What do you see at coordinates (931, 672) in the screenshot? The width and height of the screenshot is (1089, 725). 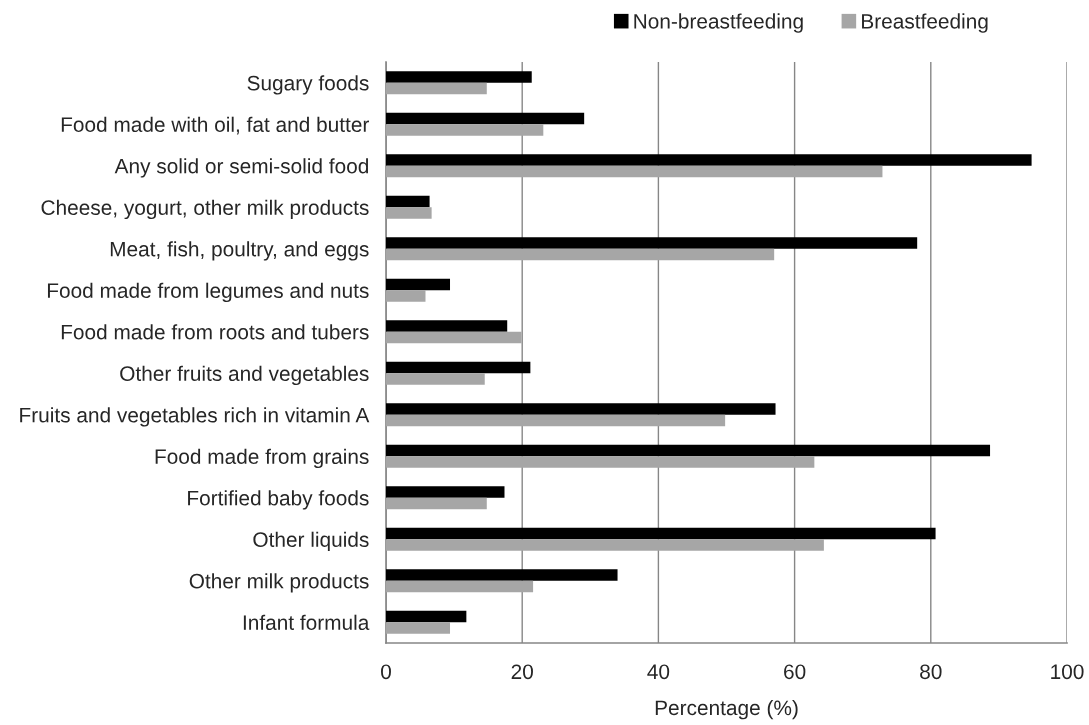 I see `x-tick-label: 80` at bounding box center [931, 672].